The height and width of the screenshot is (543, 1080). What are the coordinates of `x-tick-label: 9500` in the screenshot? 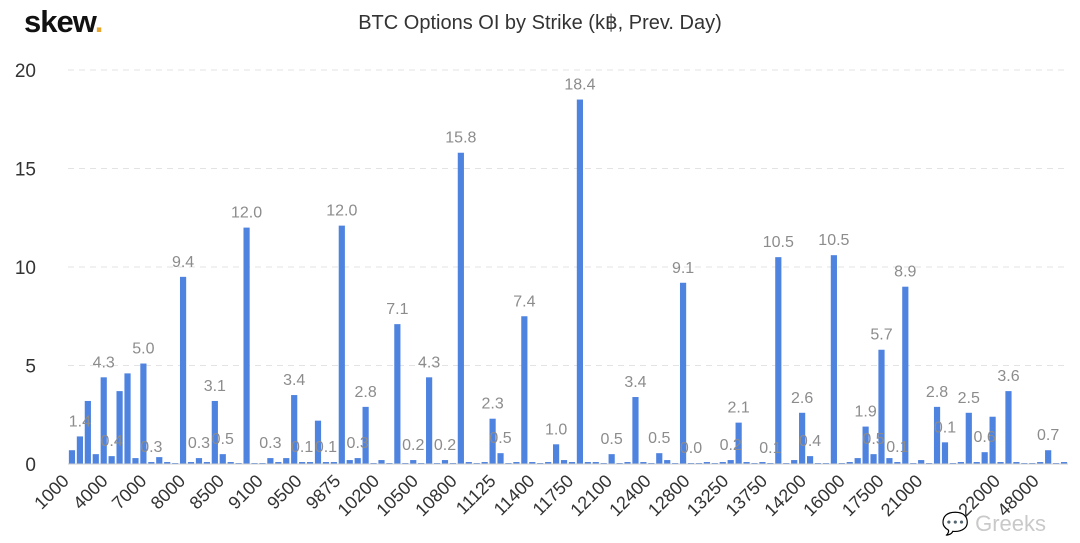 It's located at (284, 492).